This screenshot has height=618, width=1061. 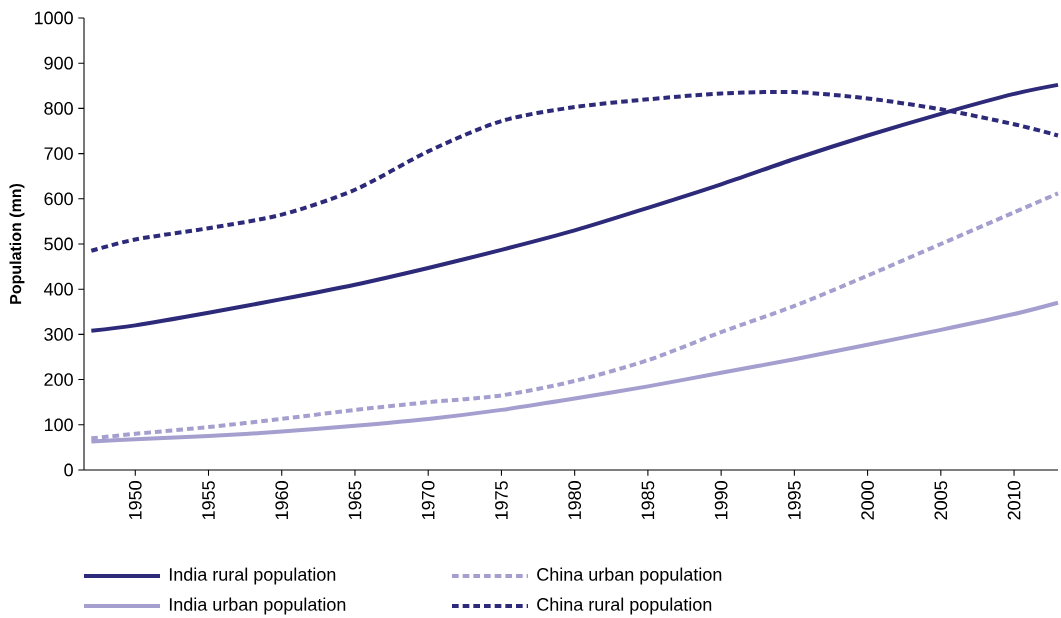 I want to click on y-tick-label: 200, so click(x=58, y=379).